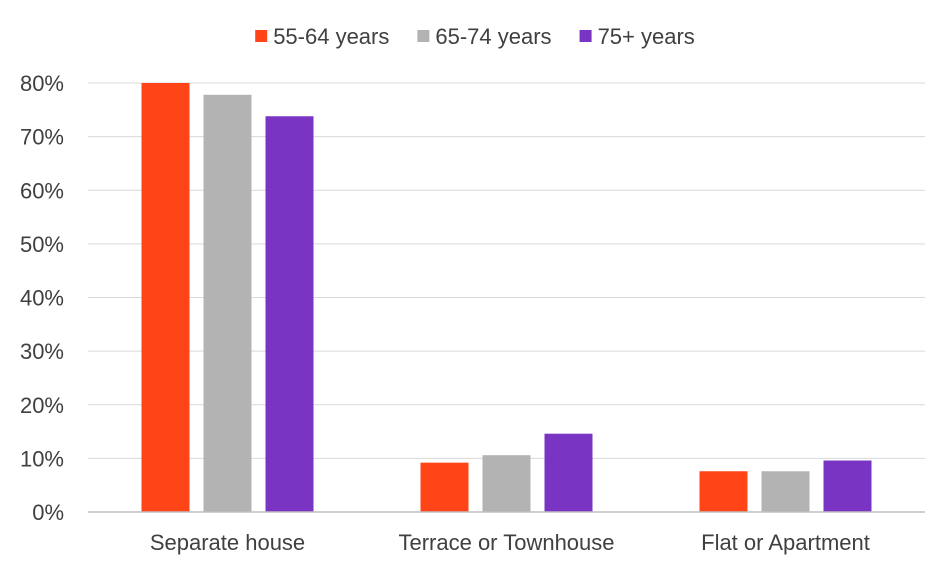  Describe the element at coordinates (227, 303) in the screenshot. I see `bar-65-74-years-separate-house` at that location.